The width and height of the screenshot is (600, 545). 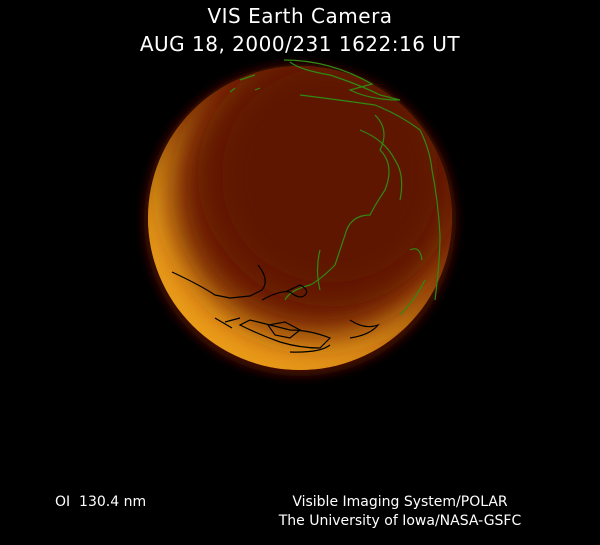 What do you see at coordinates (300, 16) in the screenshot?
I see `image-title: VIS Earth Camera` at bounding box center [300, 16].